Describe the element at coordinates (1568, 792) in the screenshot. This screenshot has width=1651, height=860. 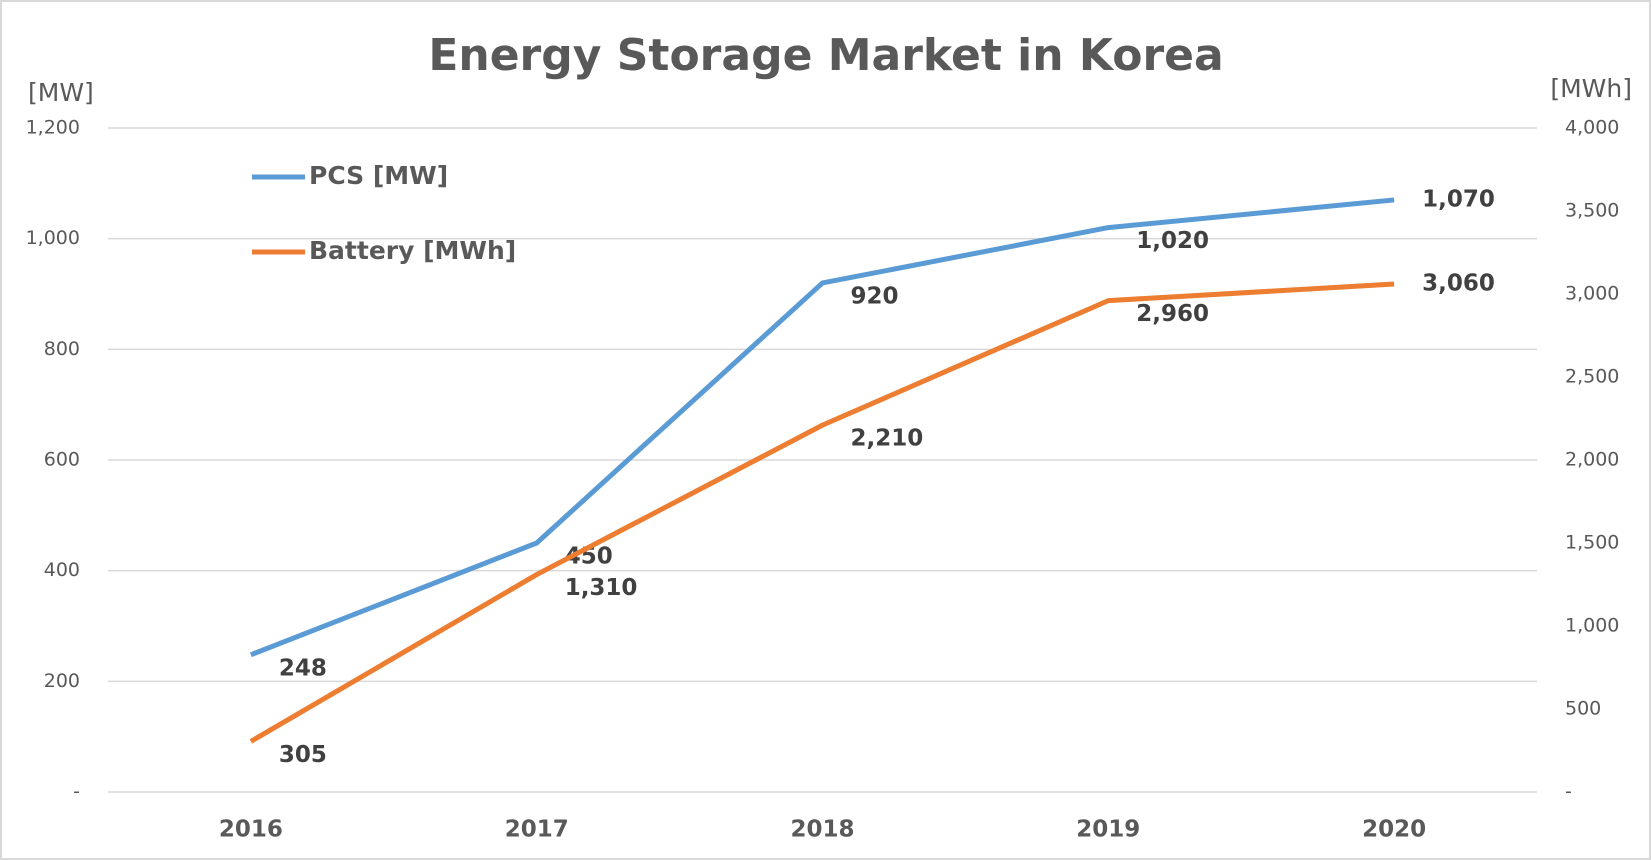
I see `y2-tick-label: -` at that location.